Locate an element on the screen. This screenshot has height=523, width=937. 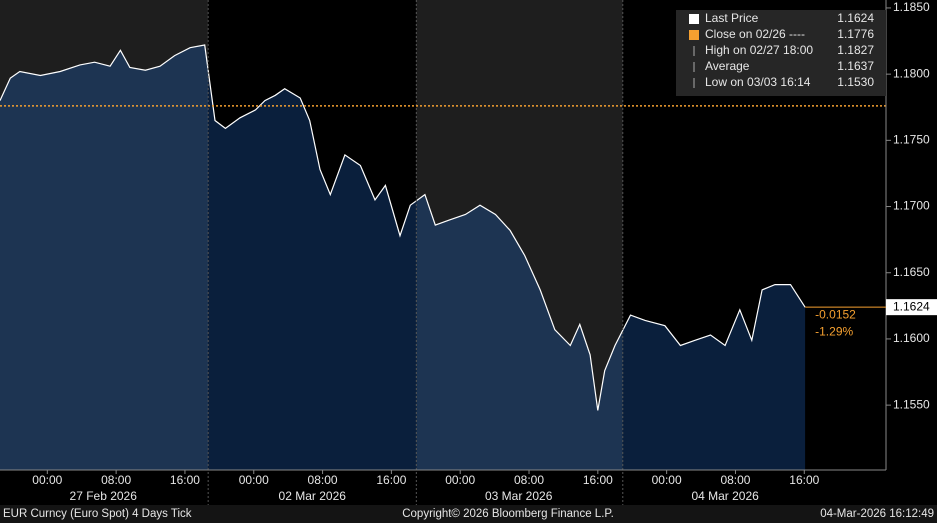
legend-value: 1.1530 is located at coordinates (855, 82).